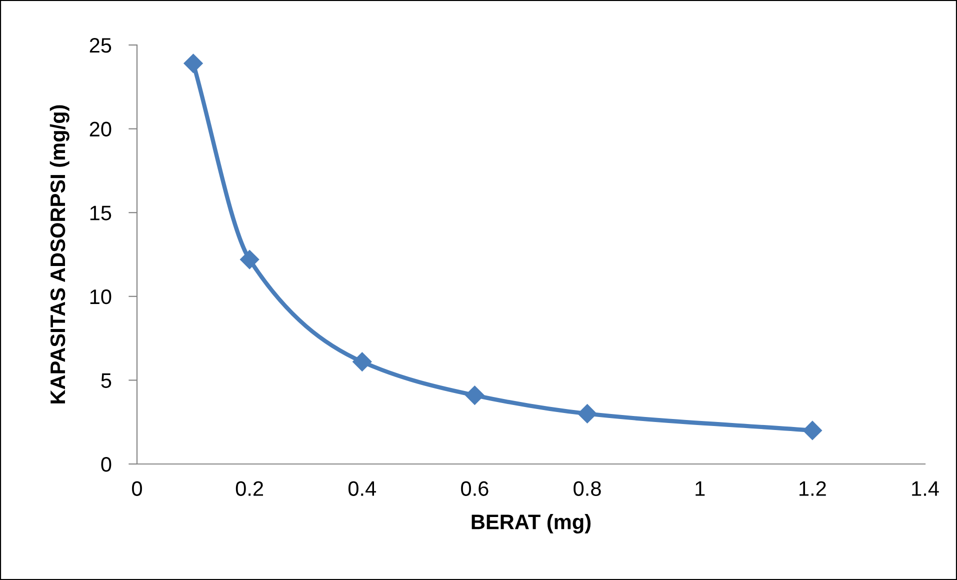 The height and width of the screenshot is (580, 957). What do you see at coordinates (101, 129) in the screenshot?
I see `y-tick-label: 20` at bounding box center [101, 129].